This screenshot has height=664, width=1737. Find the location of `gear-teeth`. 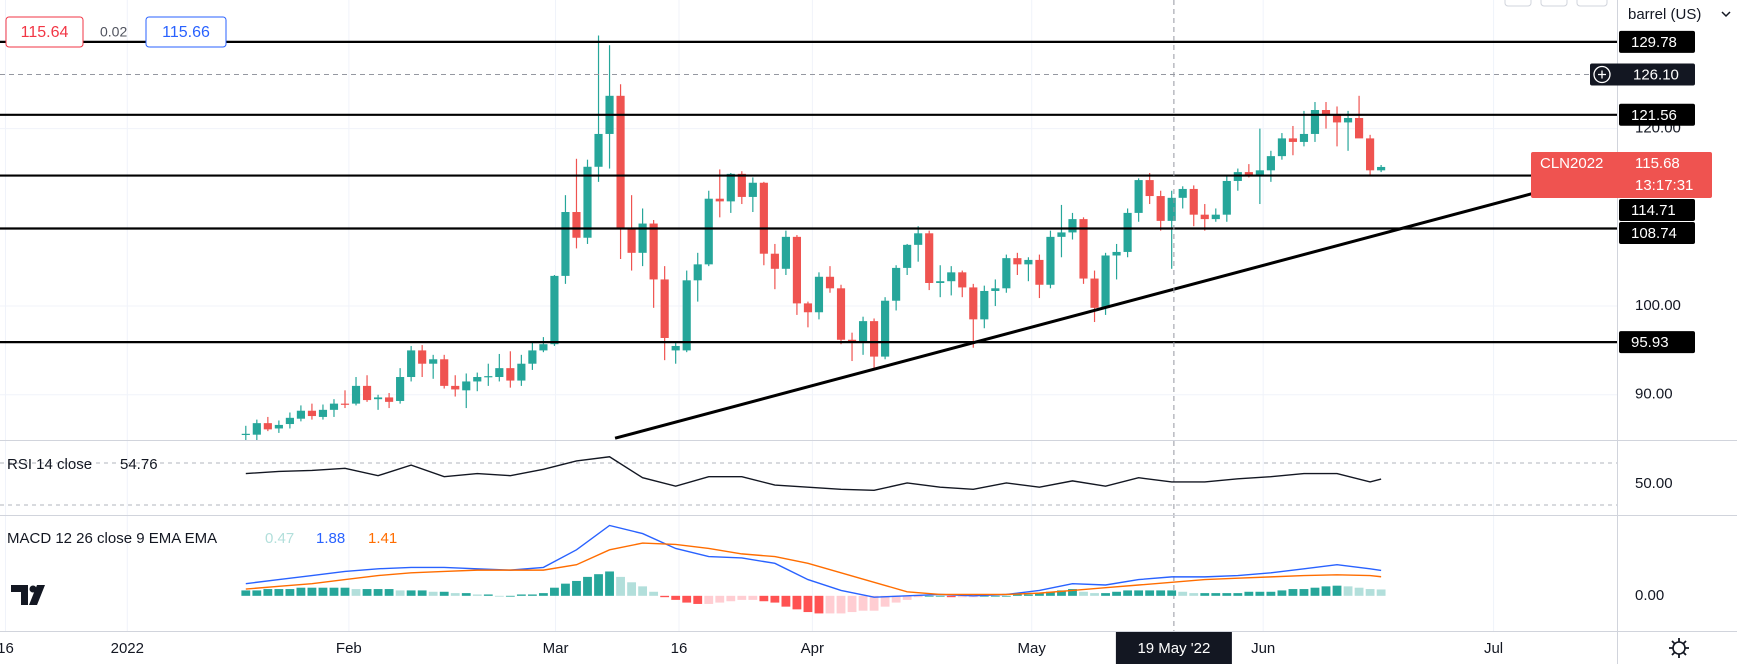

gear-teeth is located at coordinates (1679, 648).